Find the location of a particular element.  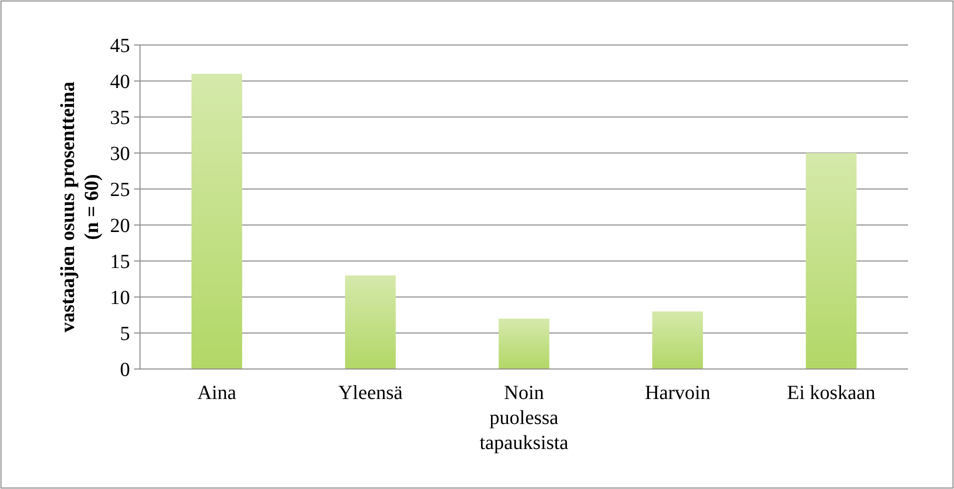

y-tick-label: 40 is located at coordinates (120, 82).